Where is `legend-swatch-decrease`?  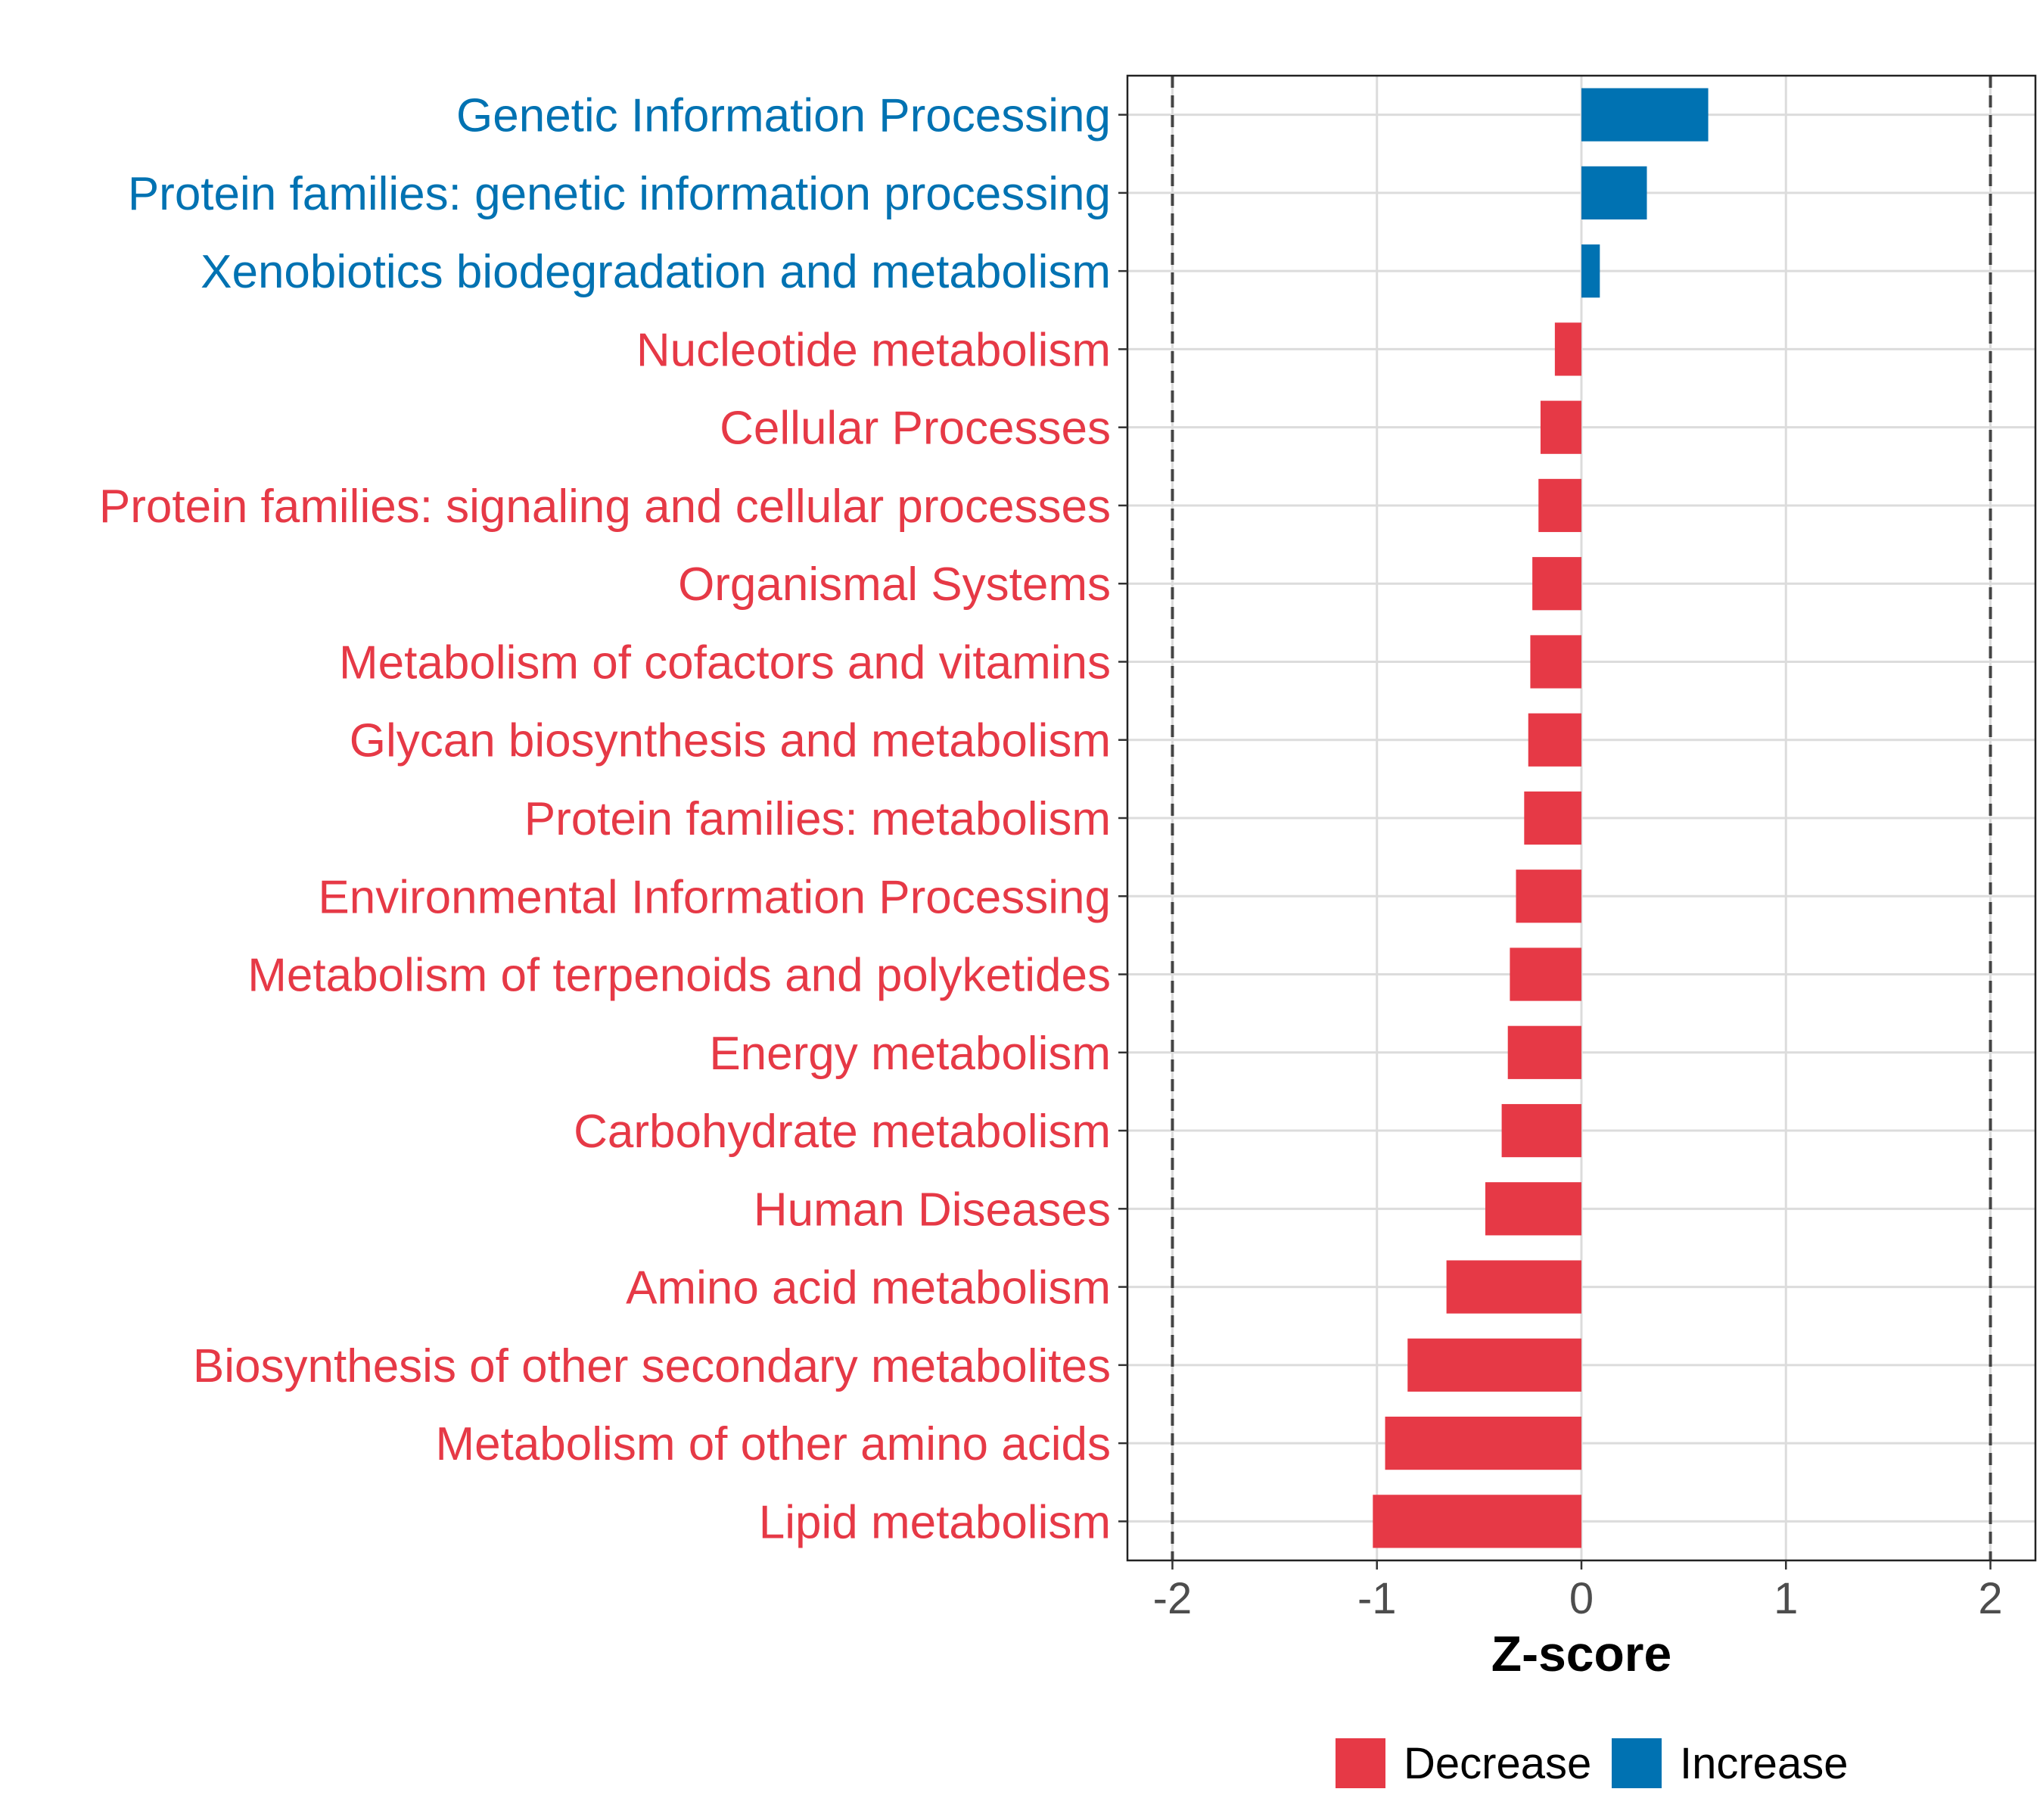 legend-swatch-decrease is located at coordinates (1361, 1763).